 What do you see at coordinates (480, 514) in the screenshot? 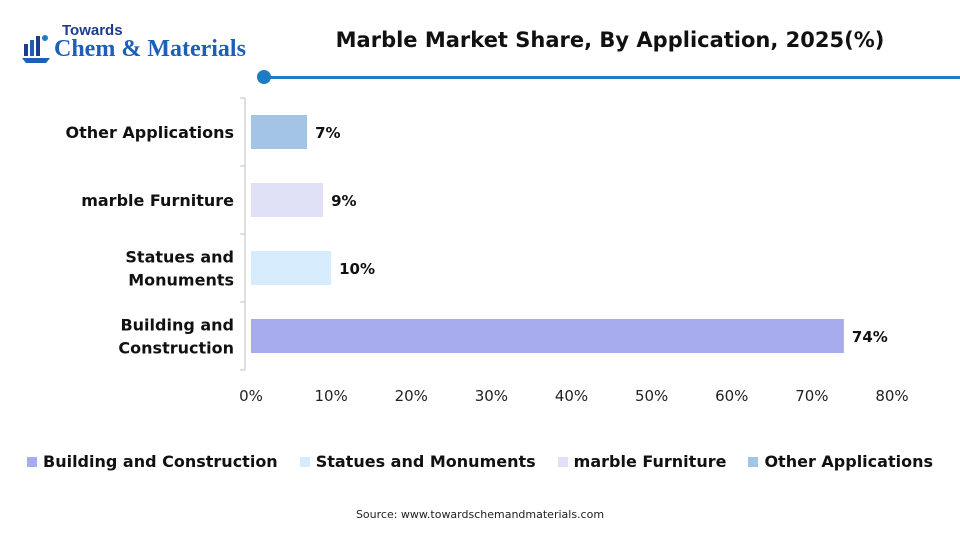
I see `source-note: Source: www.towardschemandmaterials.com` at bounding box center [480, 514].